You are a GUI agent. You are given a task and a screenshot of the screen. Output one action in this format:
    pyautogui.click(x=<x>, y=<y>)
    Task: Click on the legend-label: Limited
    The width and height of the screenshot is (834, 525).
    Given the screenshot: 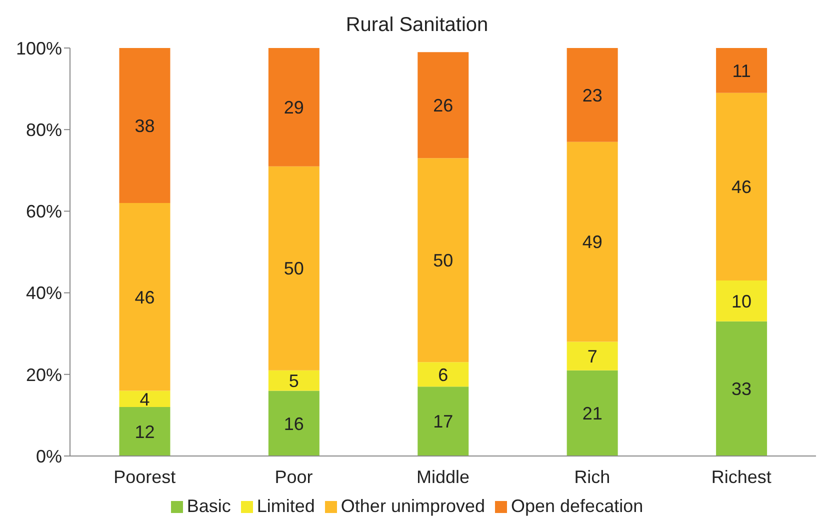 What is the action you would take?
    pyautogui.click(x=285, y=506)
    